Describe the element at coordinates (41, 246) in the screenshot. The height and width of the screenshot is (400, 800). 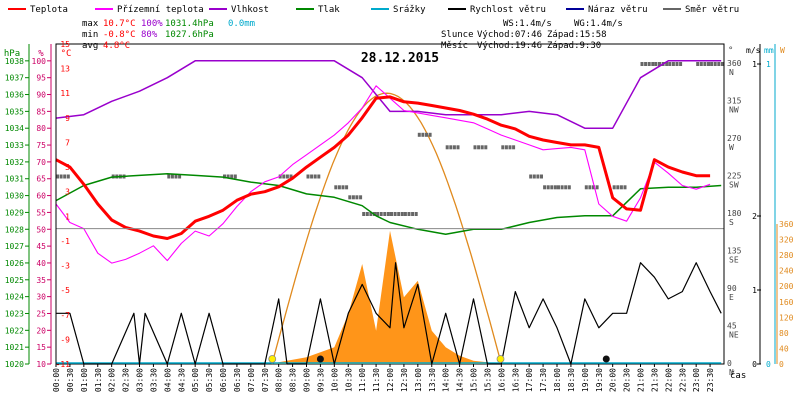
I see `humidity-tick-label: 45` at that location.